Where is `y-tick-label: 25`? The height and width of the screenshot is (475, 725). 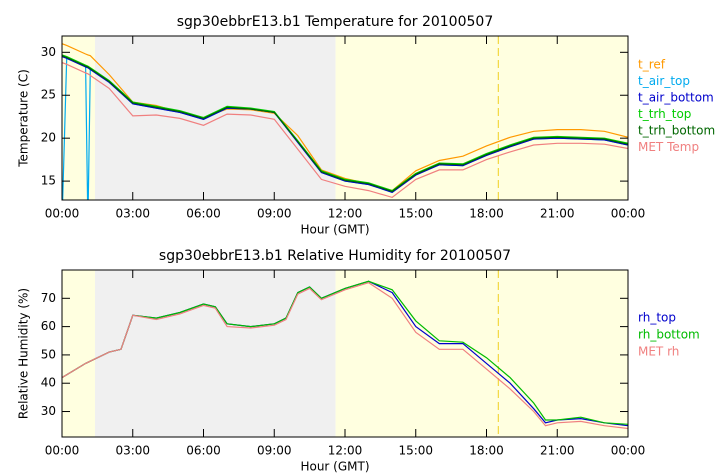 y-tick-label: 25 is located at coordinates (48, 95).